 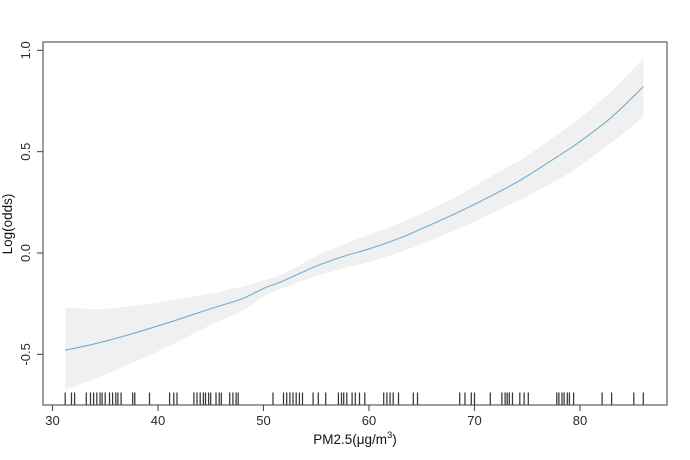 I want to click on y-tick-label: 0.5, so click(x=25, y=152).